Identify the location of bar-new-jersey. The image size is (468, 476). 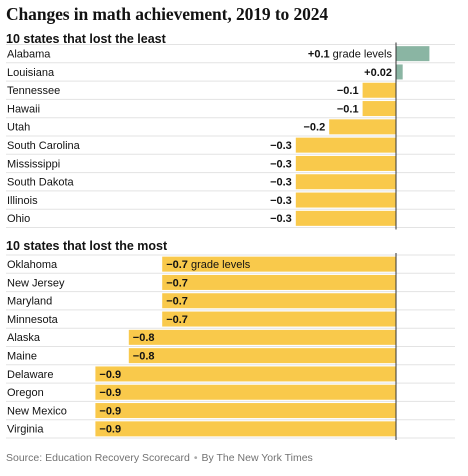
(279, 282).